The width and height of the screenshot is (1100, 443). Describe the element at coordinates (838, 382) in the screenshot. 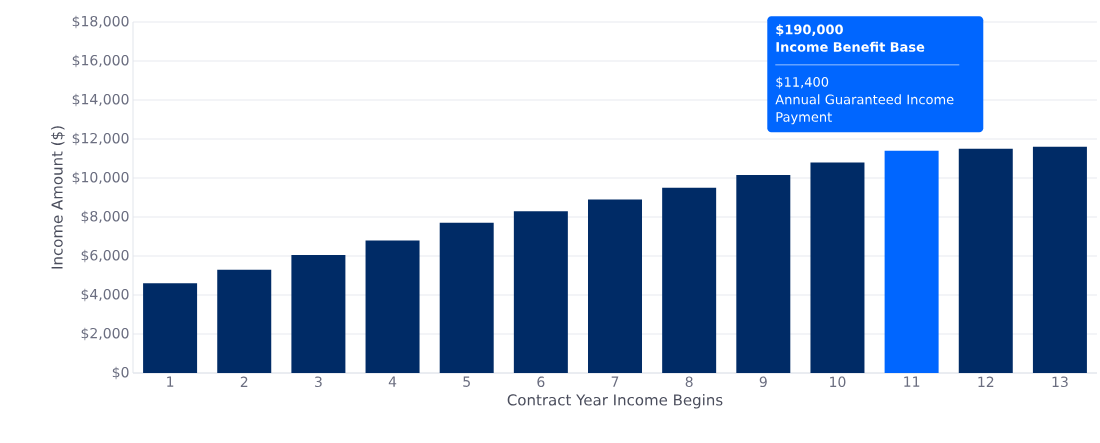

I see `x-tick-label: 10` at that location.